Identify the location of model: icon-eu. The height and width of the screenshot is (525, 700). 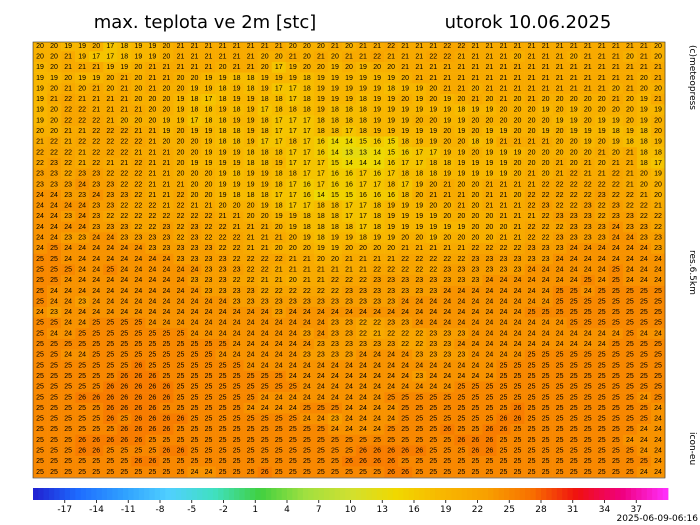
(692, 448).